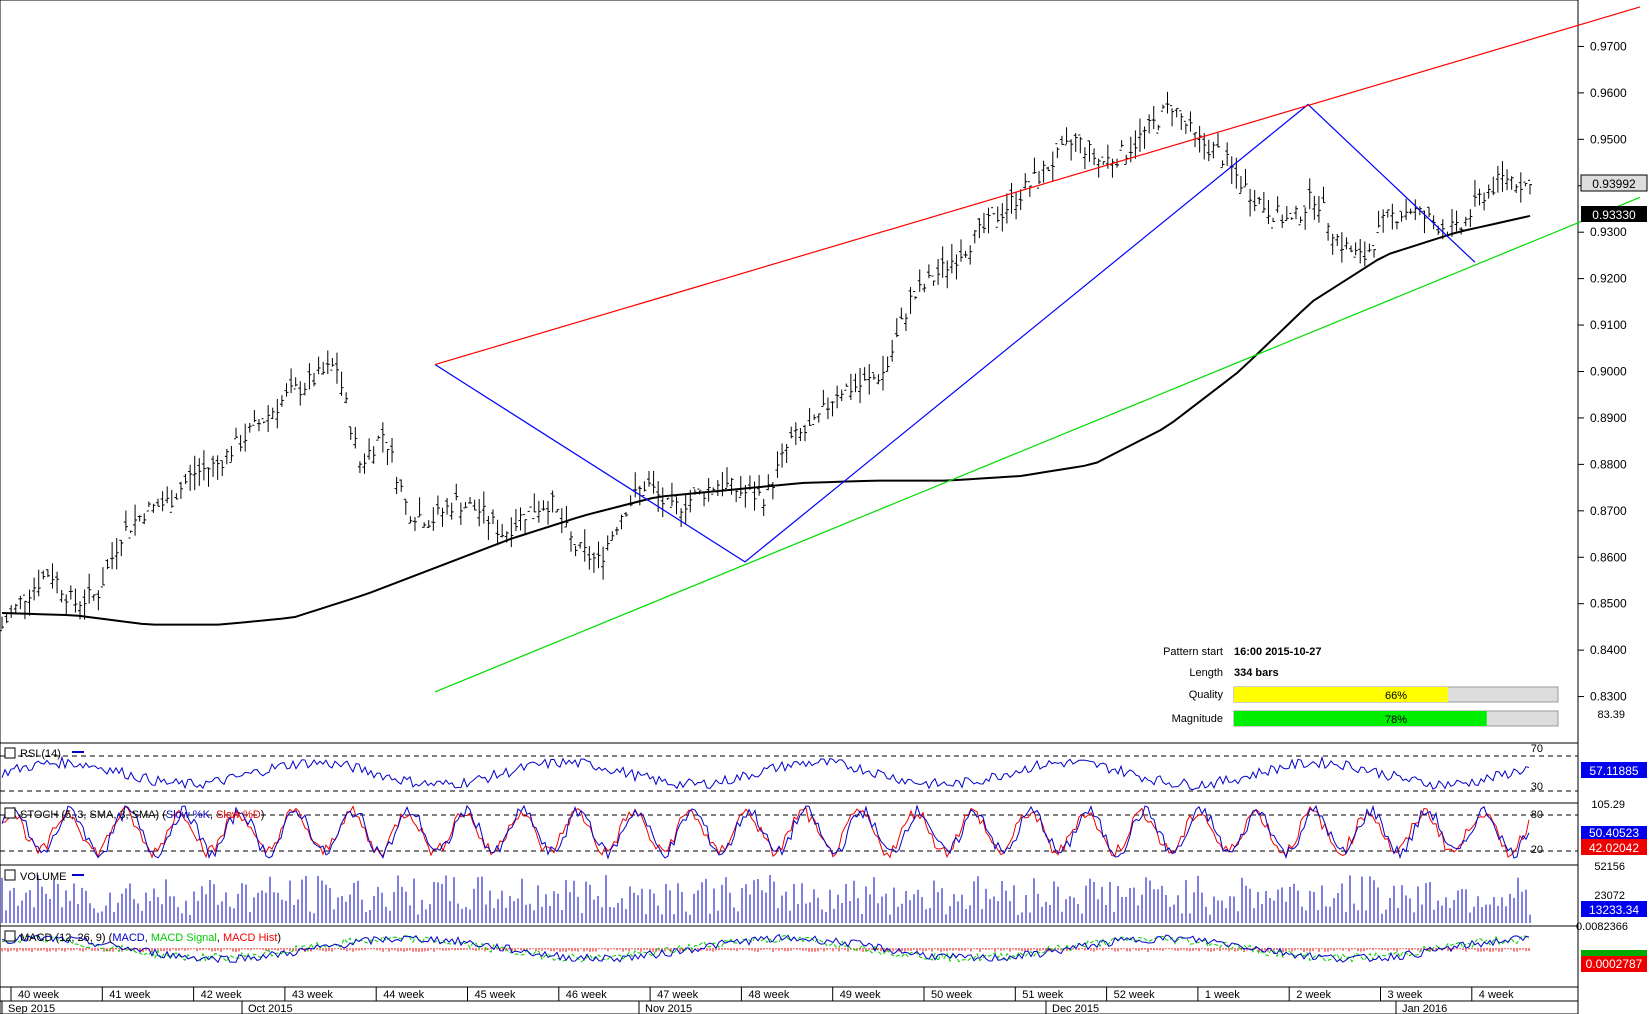 The height and width of the screenshot is (1014, 1651). I want to click on week-label: 45 week, so click(495, 995).